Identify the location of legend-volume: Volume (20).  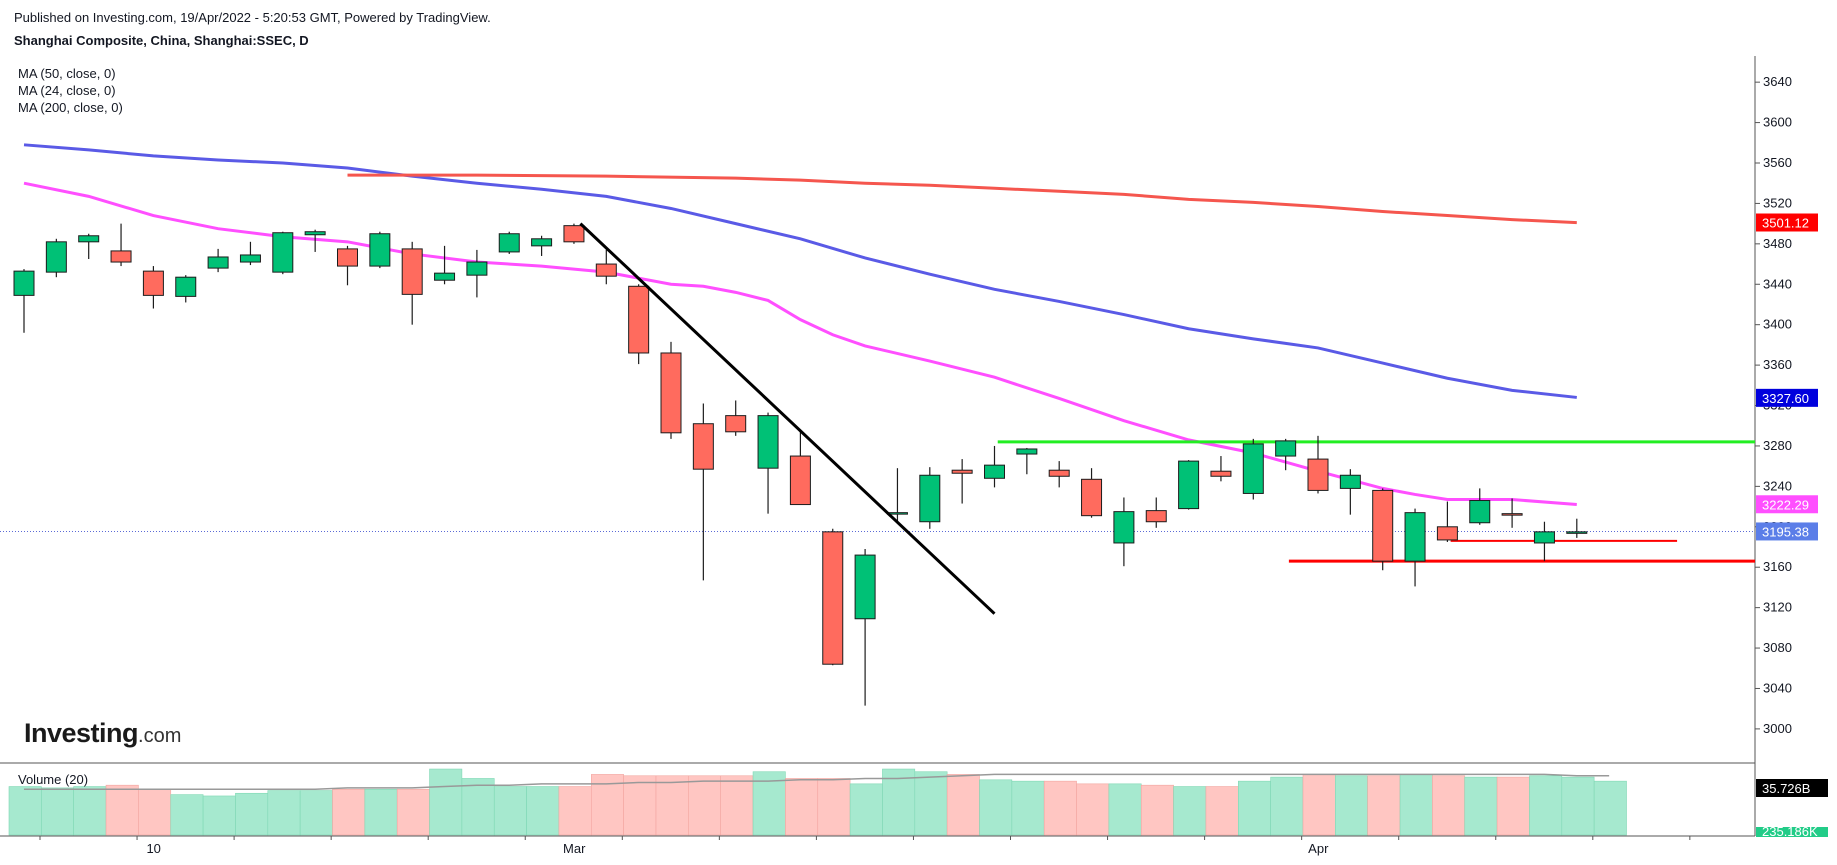
(53, 779).